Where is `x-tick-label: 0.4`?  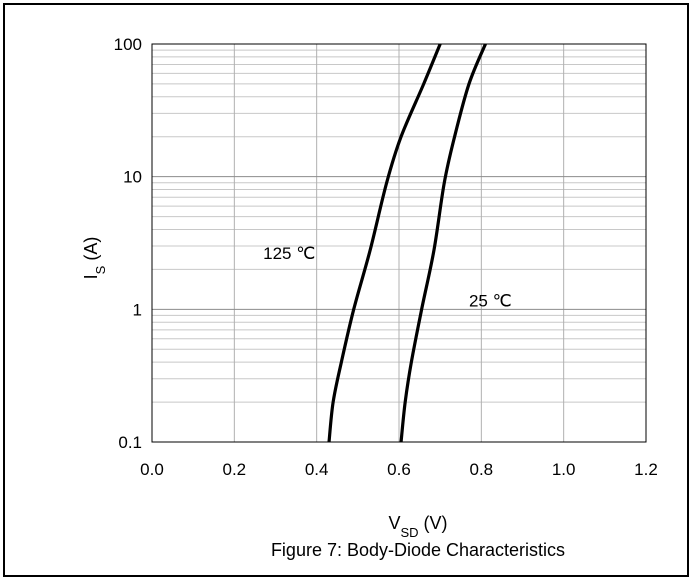 x-tick-label: 0.4 is located at coordinates (317, 469).